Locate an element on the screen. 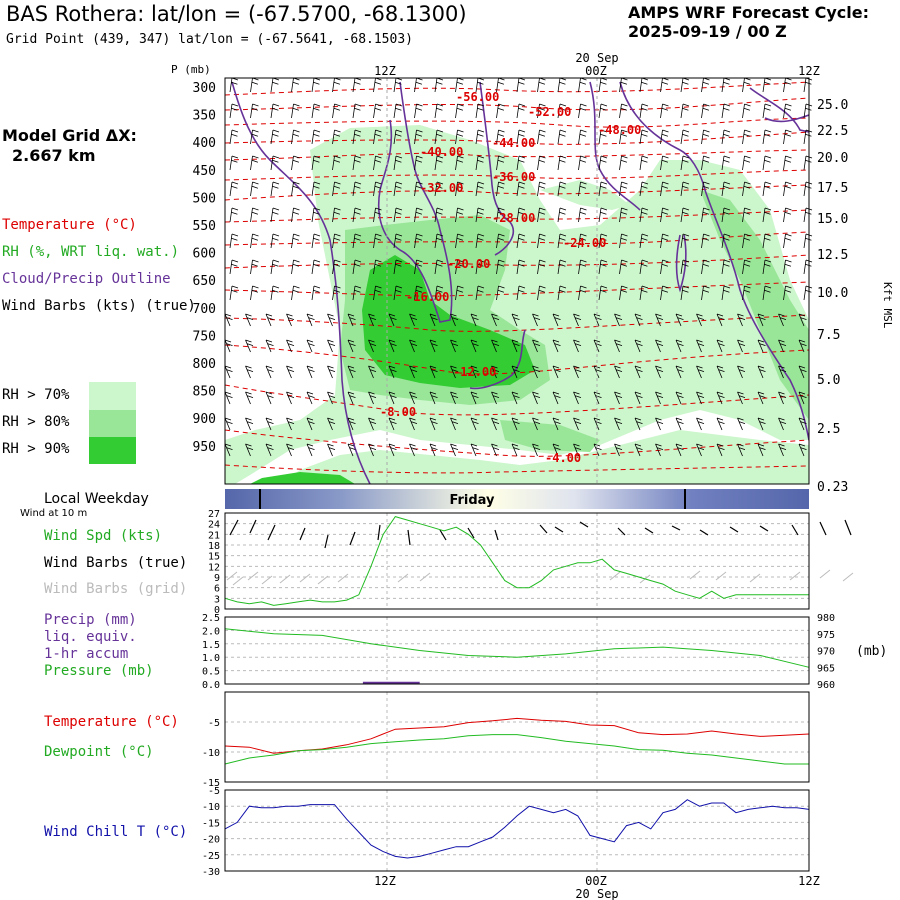 This screenshot has width=900, height=900. precip-tick-label: 1.0 is located at coordinates (211, 658).